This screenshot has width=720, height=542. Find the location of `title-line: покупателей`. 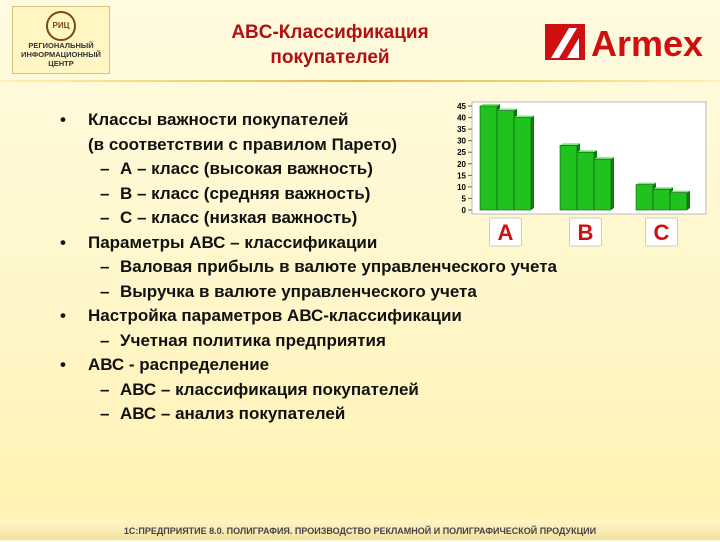

title-line: покупателей is located at coordinates (330, 57).